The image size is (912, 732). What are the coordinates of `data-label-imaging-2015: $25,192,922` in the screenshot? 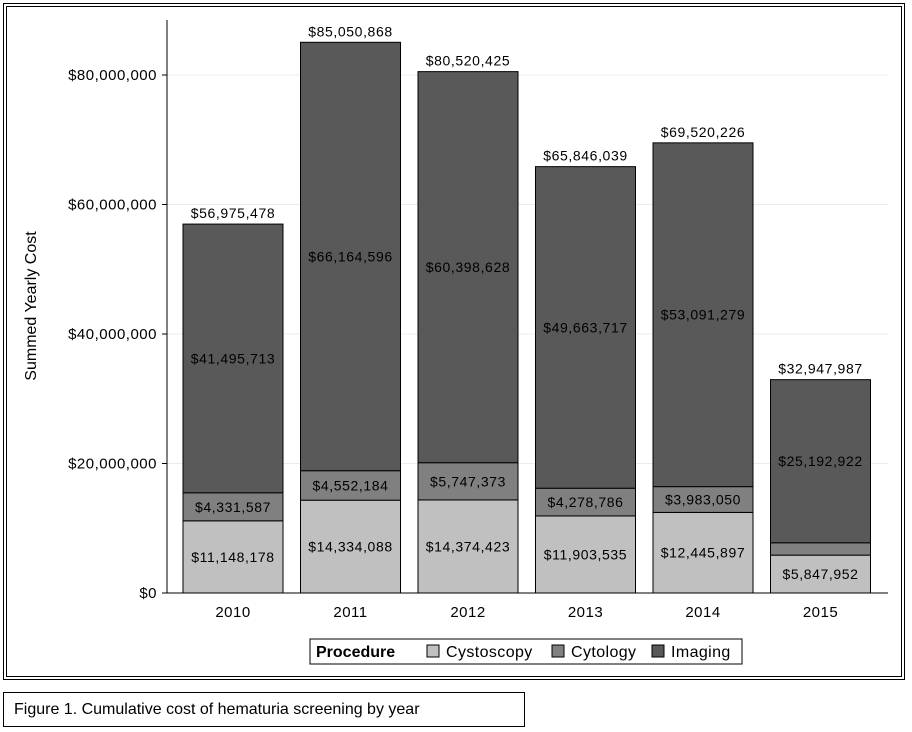 It's located at (820, 461).